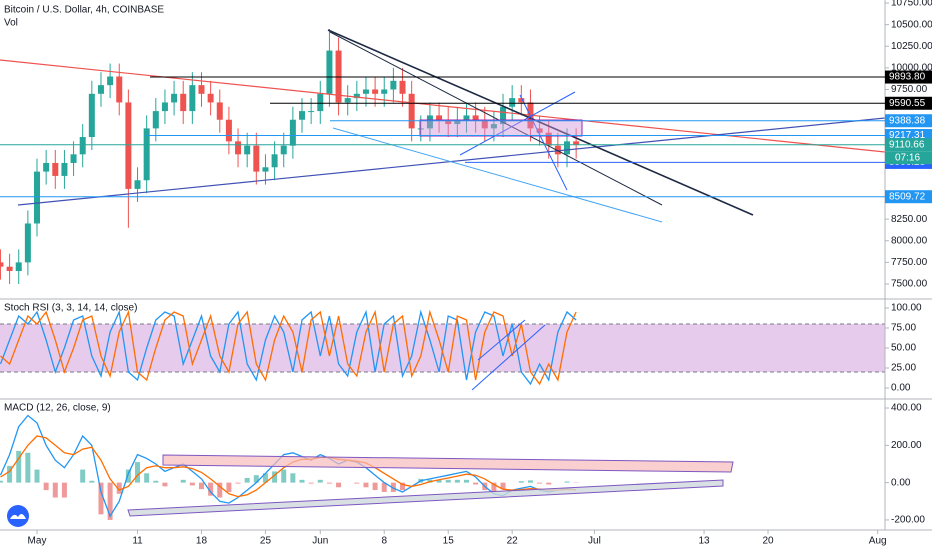  I want to click on y-tick-label: 10000.00, so click(911, 68).